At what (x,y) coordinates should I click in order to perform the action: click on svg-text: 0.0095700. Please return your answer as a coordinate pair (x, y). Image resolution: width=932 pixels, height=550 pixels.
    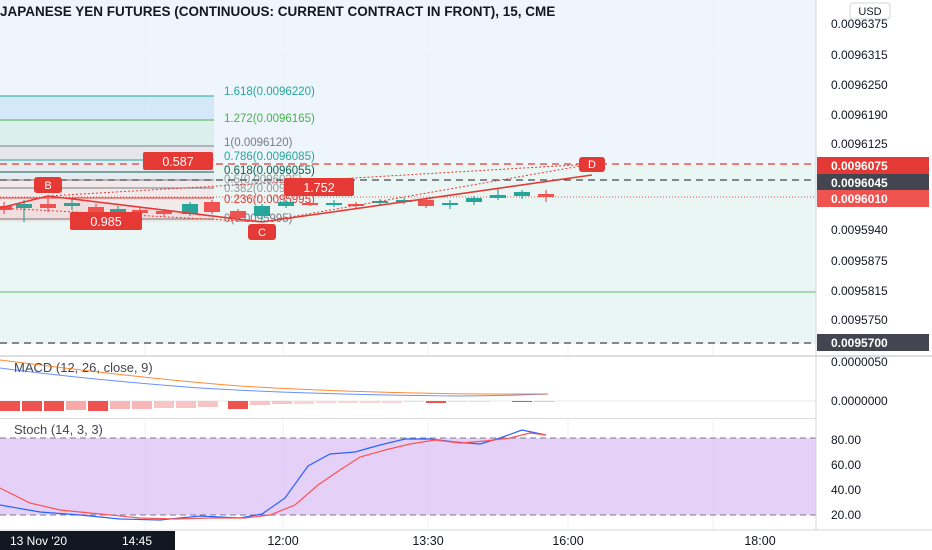
    Looking at the image, I should click on (859, 343).